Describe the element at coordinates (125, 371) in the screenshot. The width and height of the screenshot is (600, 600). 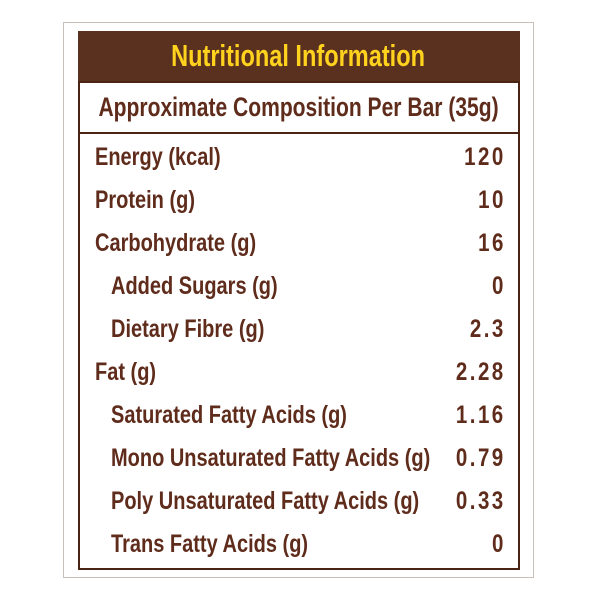
I see `nutrient-name: Fat (g)` at that location.